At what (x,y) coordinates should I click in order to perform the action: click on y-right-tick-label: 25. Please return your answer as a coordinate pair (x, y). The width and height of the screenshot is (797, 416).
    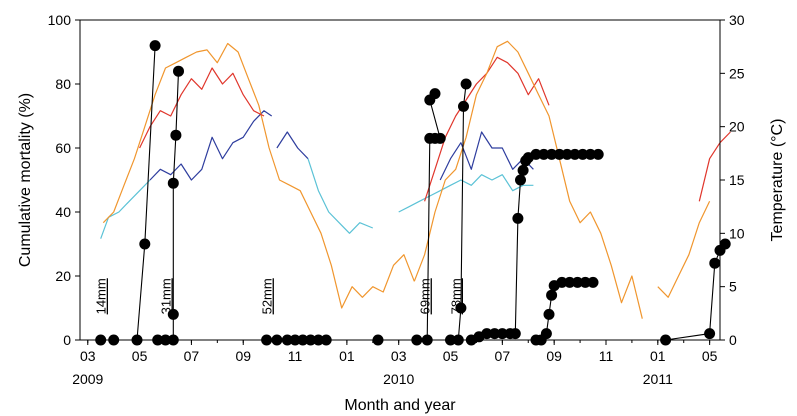
    Looking at the image, I should click on (737, 73).